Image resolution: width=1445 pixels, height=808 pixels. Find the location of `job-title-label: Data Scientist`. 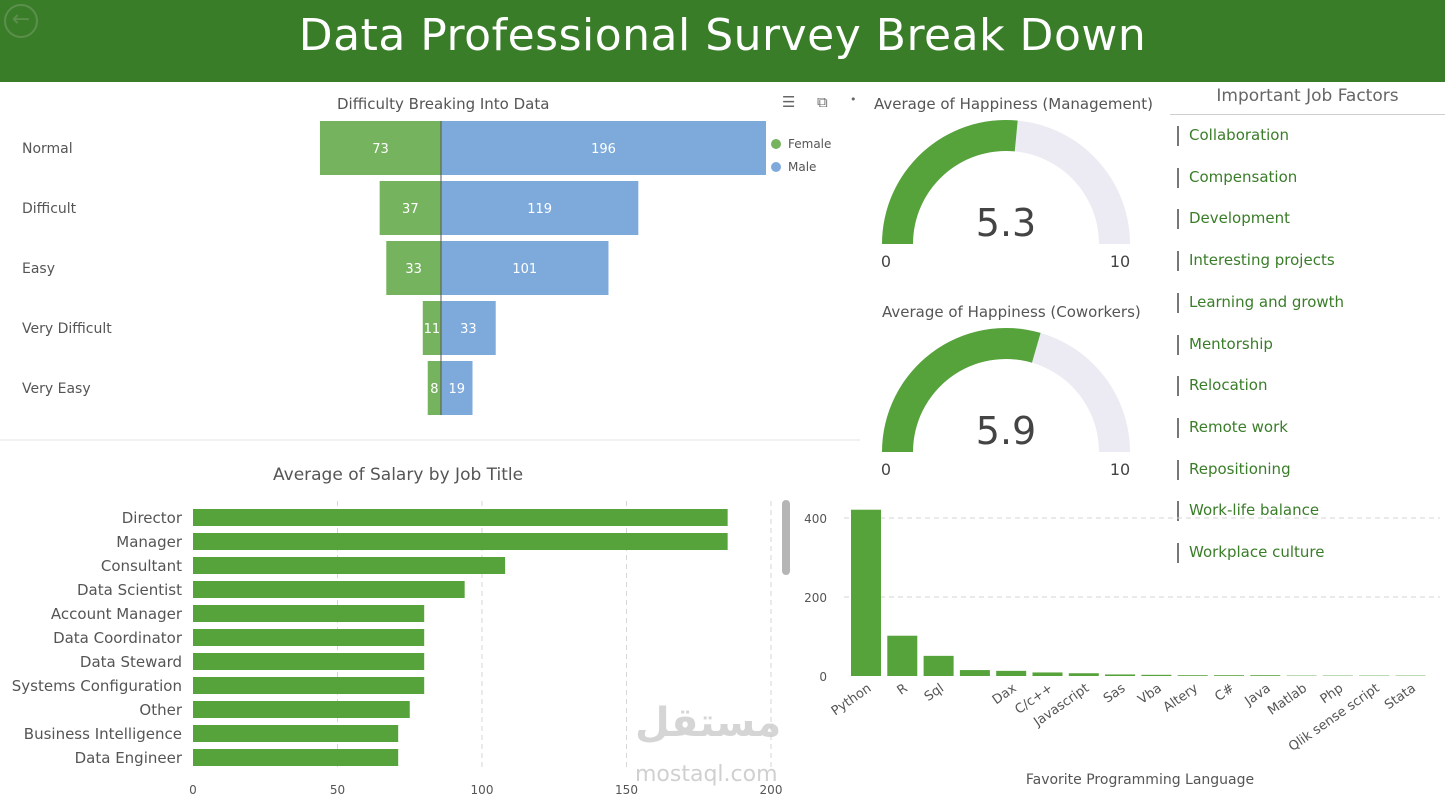

job-title-label: Data Scientist is located at coordinates (129, 590).